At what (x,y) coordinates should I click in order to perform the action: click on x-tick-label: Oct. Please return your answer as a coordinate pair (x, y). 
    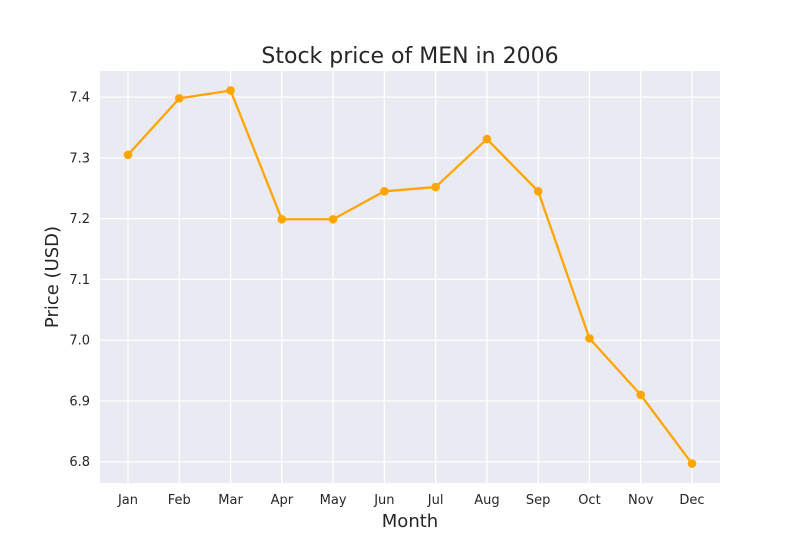
    Looking at the image, I should click on (589, 500).